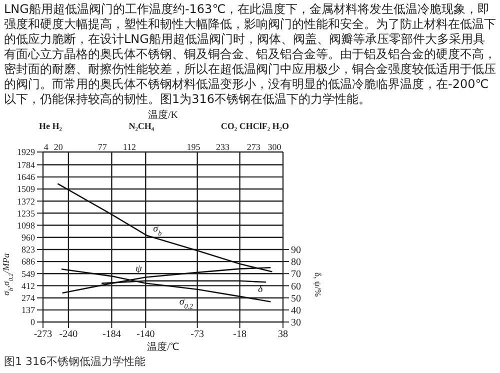 The height and width of the screenshot is (373, 500). What do you see at coordinates (318, 285) in the screenshot?
I see `y2-axis-title: δ, ψ/%` at bounding box center [318, 285].